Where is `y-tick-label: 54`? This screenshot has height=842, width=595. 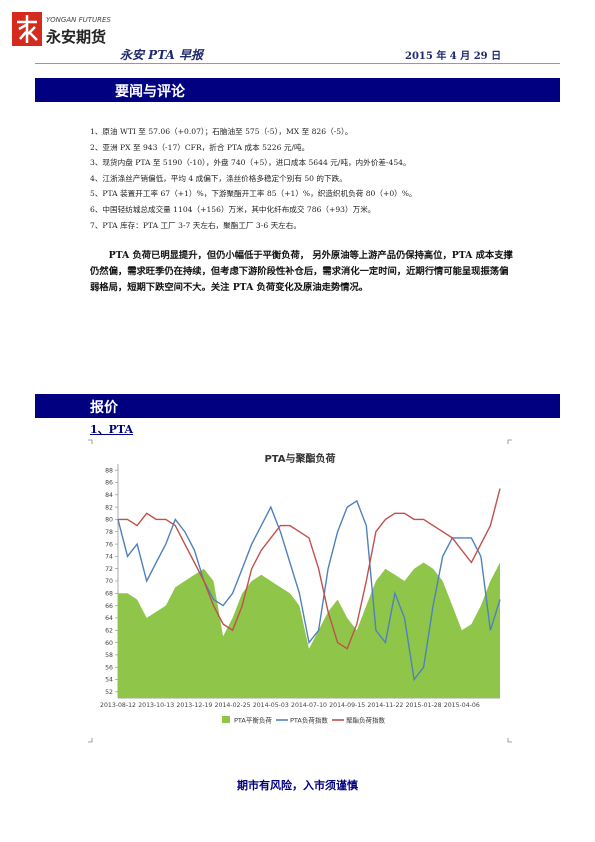 y-tick-label: 54 is located at coordinates (109, 680).